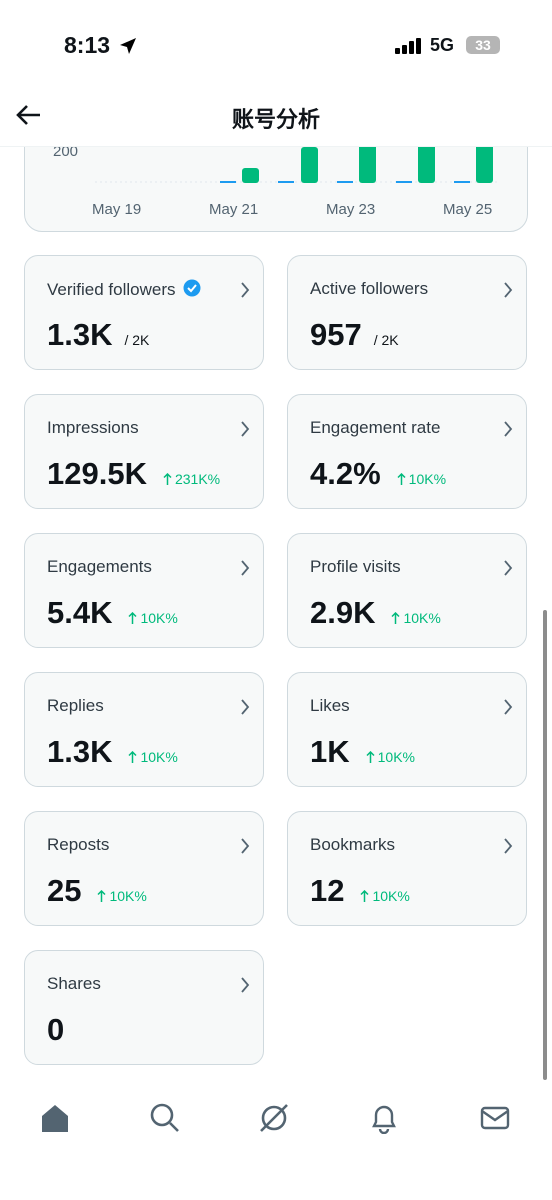  What do you see at coordinates (56, 1029) in the screenshot?
I see `metric-value-text: 0` at bounding box center [56, 1029].